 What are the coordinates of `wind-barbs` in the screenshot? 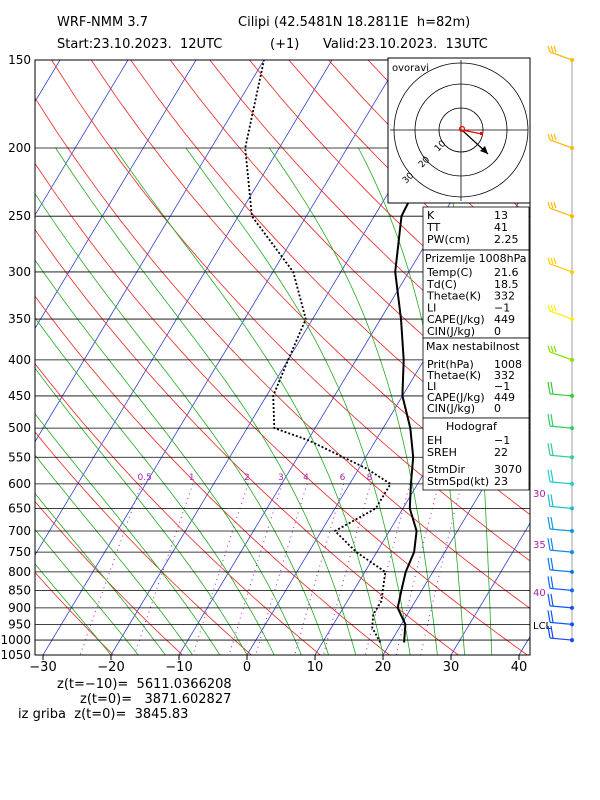 It's located at (560, 344).